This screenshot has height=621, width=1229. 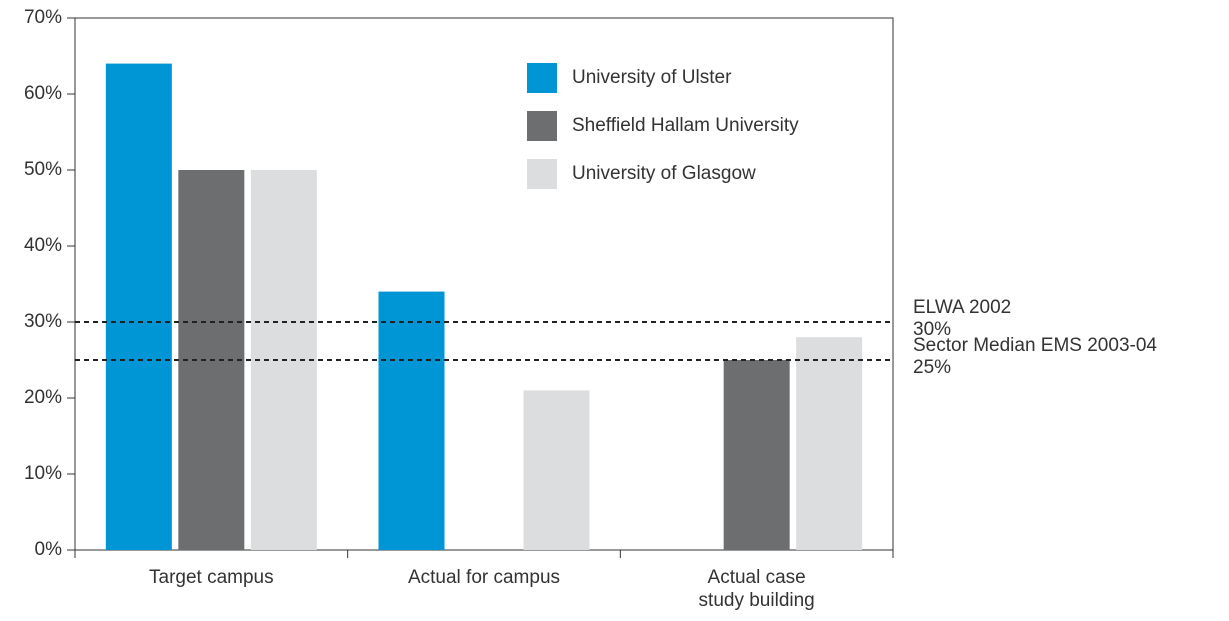 I want to click on y-tick-label: 40%, so click(x=43, y=245).